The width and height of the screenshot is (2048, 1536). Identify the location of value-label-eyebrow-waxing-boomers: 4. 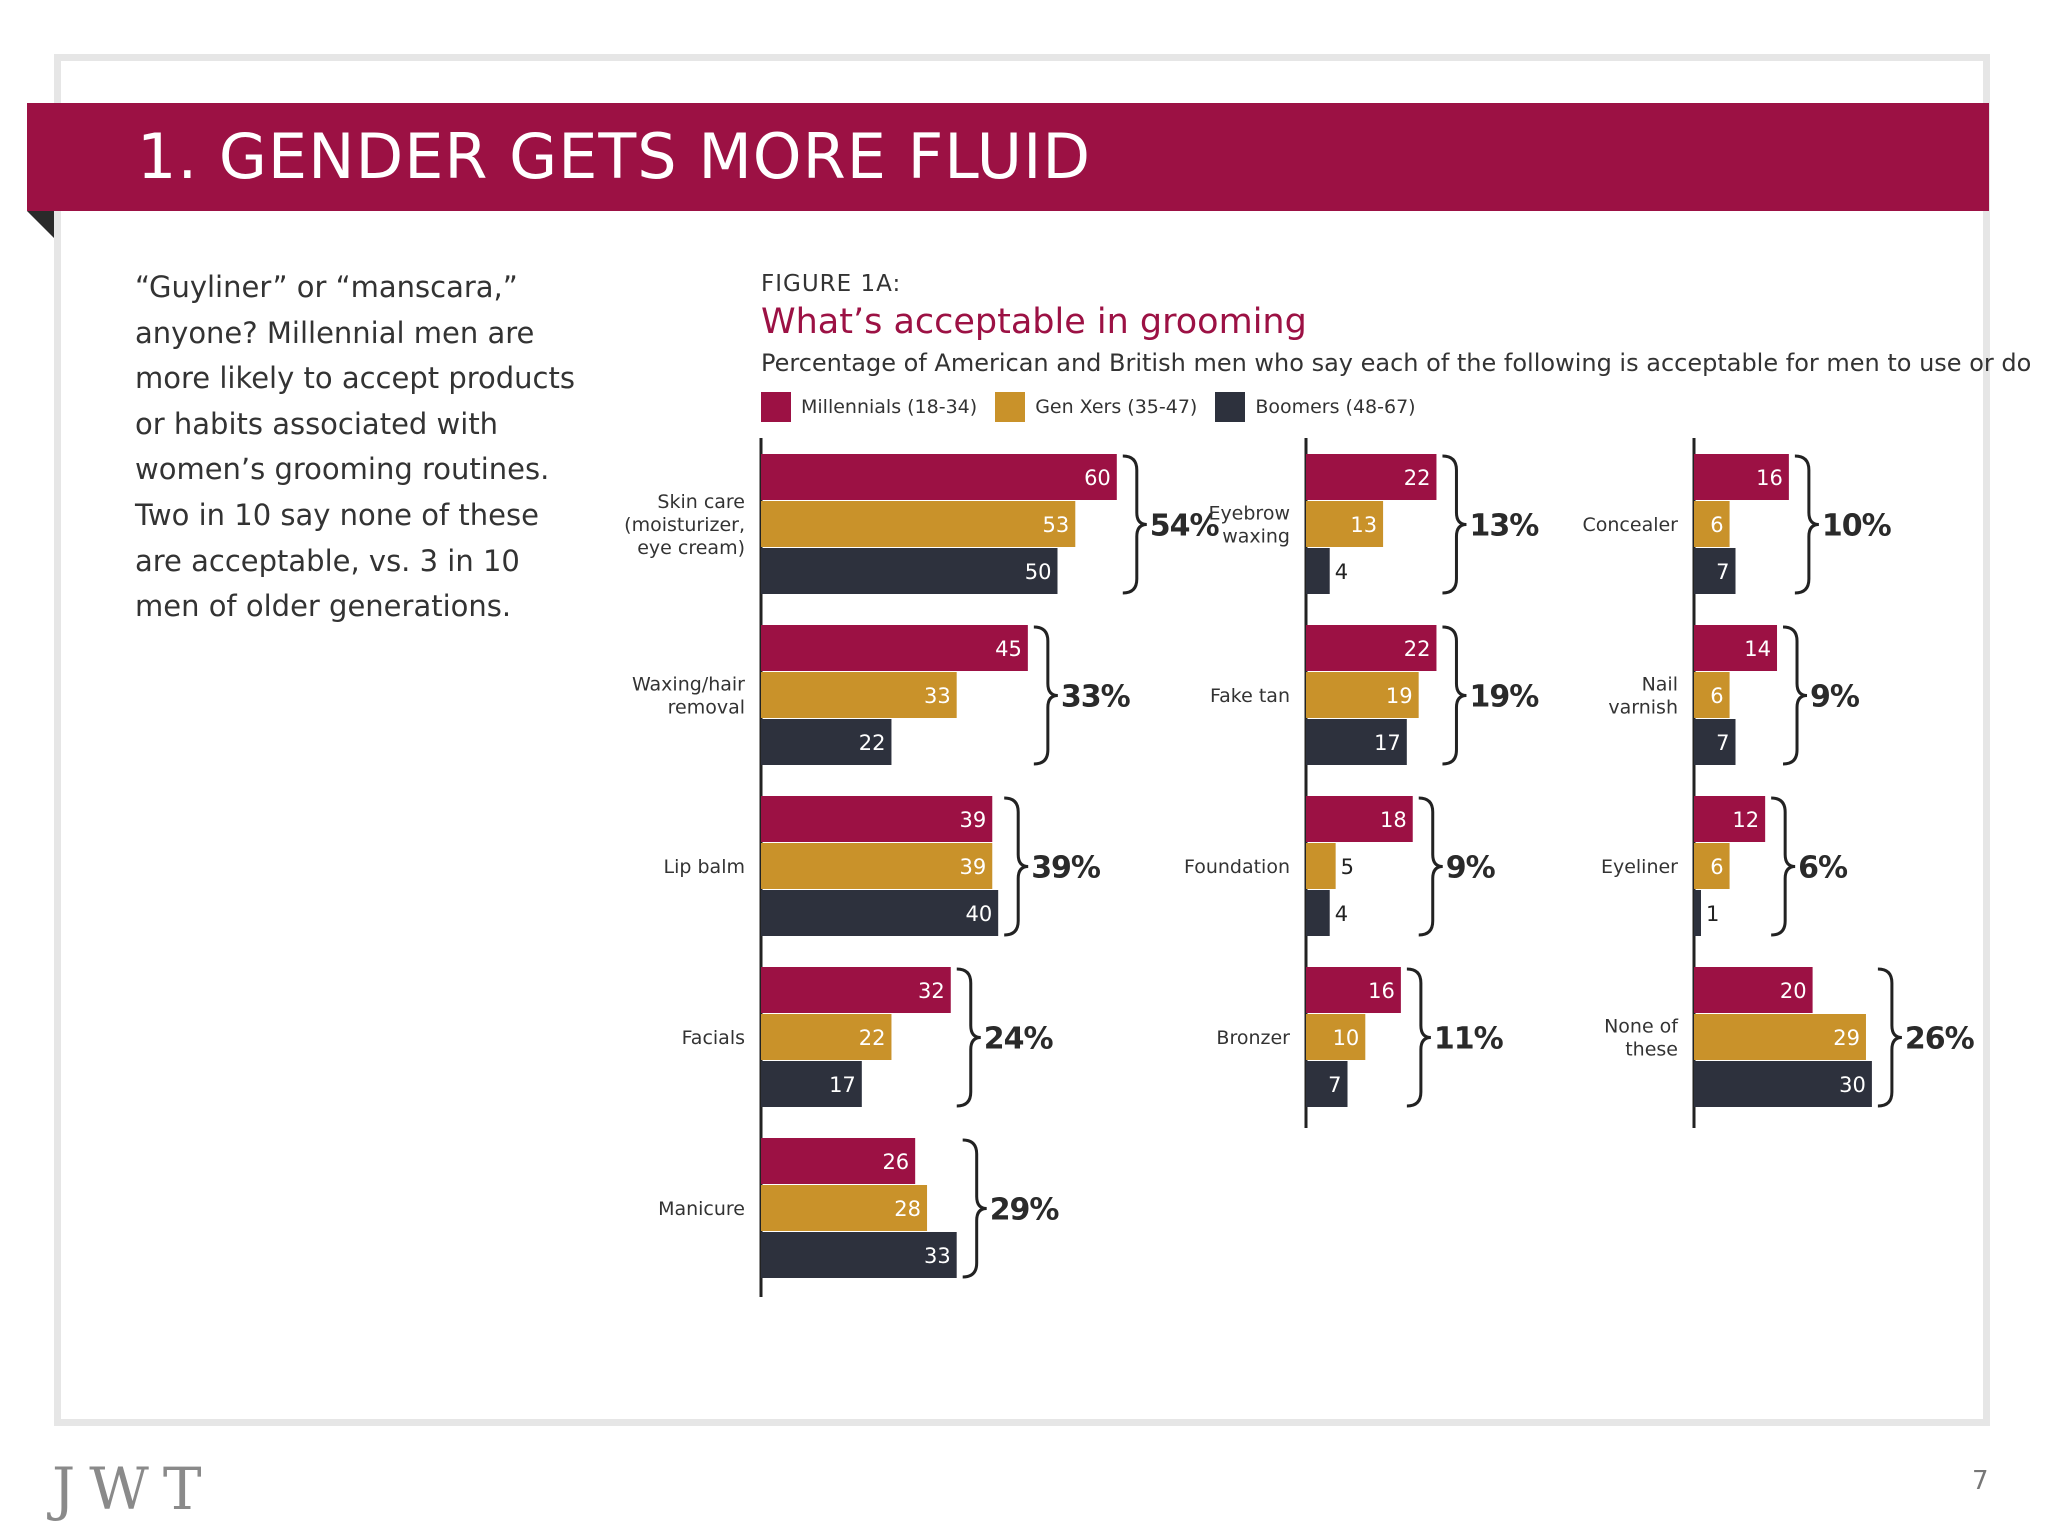
(1341, 572).